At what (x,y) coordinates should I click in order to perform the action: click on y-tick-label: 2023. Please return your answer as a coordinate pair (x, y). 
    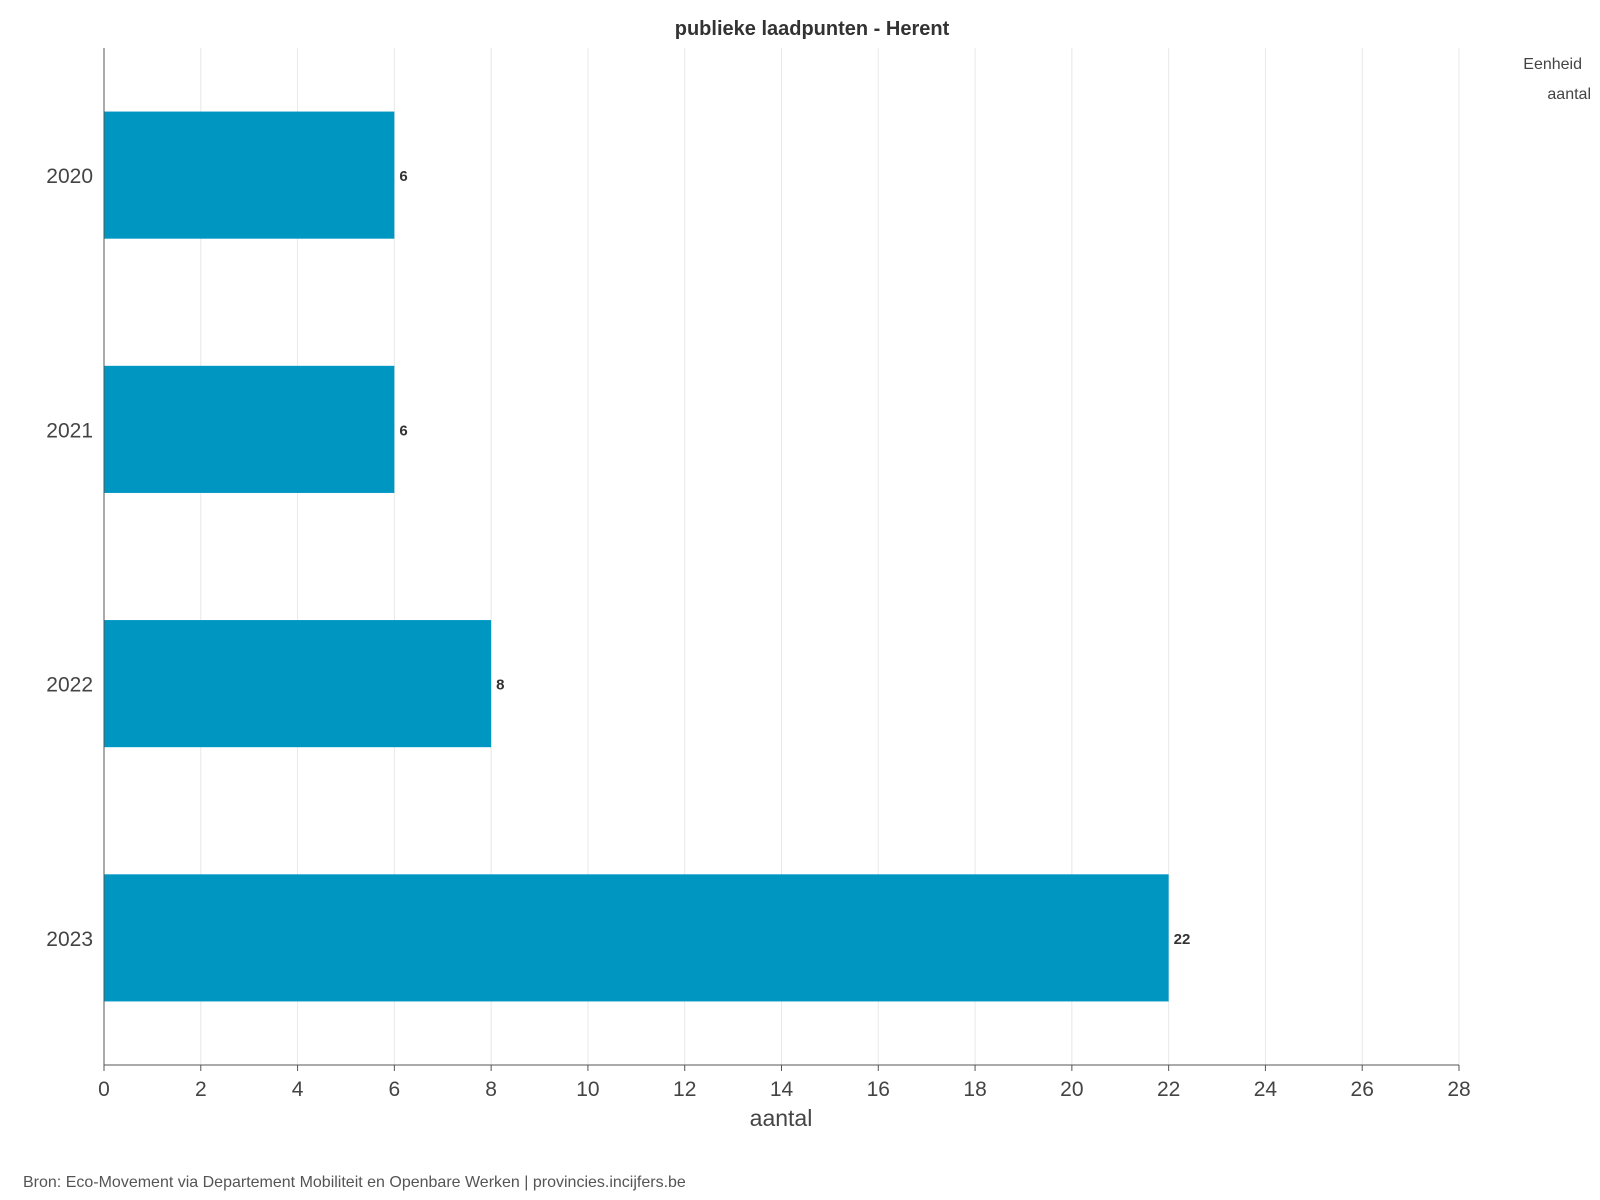
    Looking at the image, I should click on (69, 939).